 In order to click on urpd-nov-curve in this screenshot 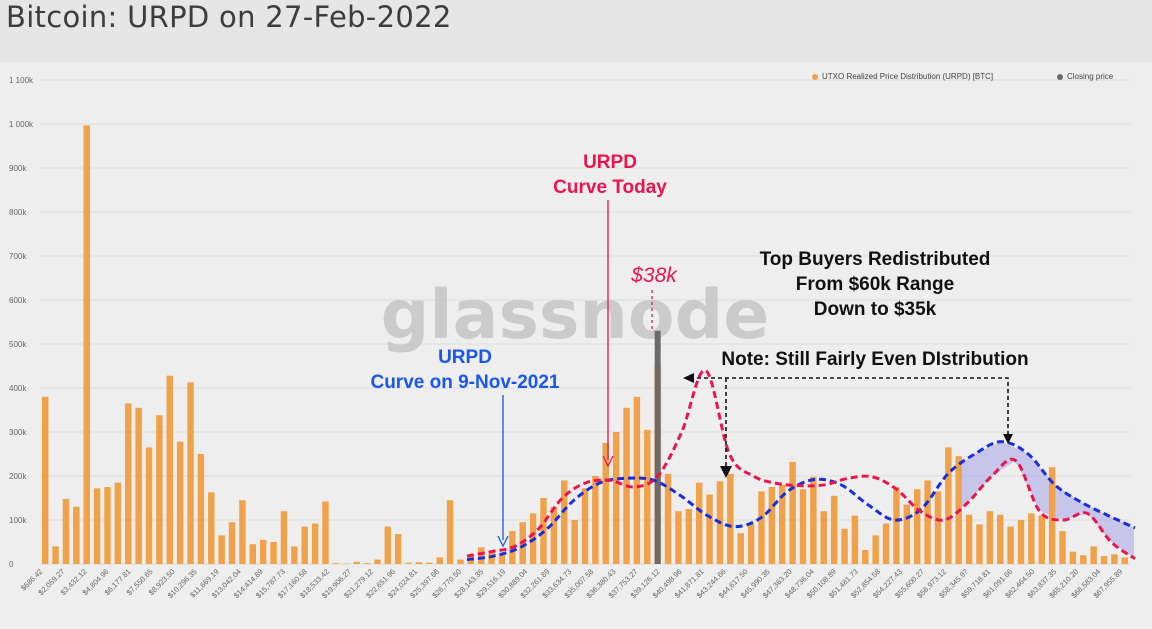, I will do `click(801, 501)`.